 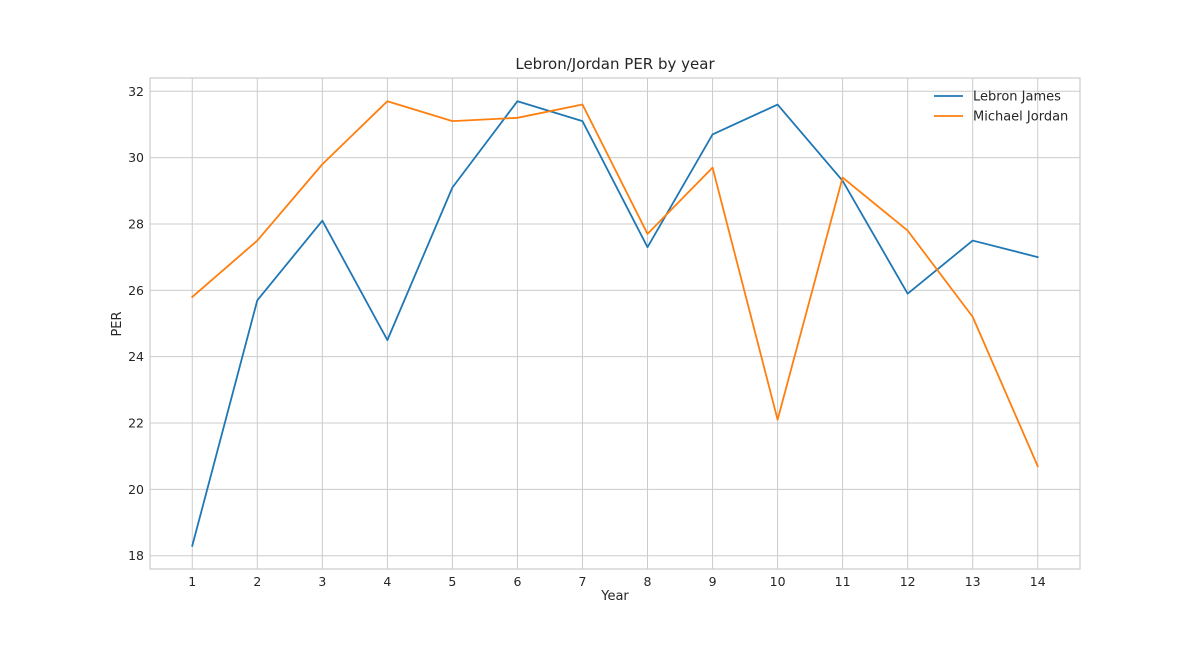 What do you see at coordinates (136, 356) in the screenshot?
I see `y-tick-label: 24` at bounding box center [136, 356].